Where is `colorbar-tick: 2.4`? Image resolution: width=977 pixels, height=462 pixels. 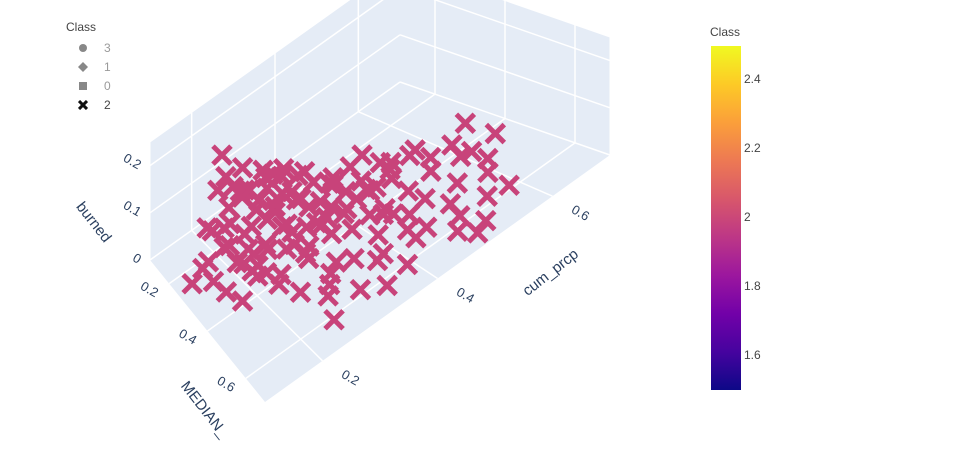 colorbar-tick: 2.4 is located at coordinates (752, 79).